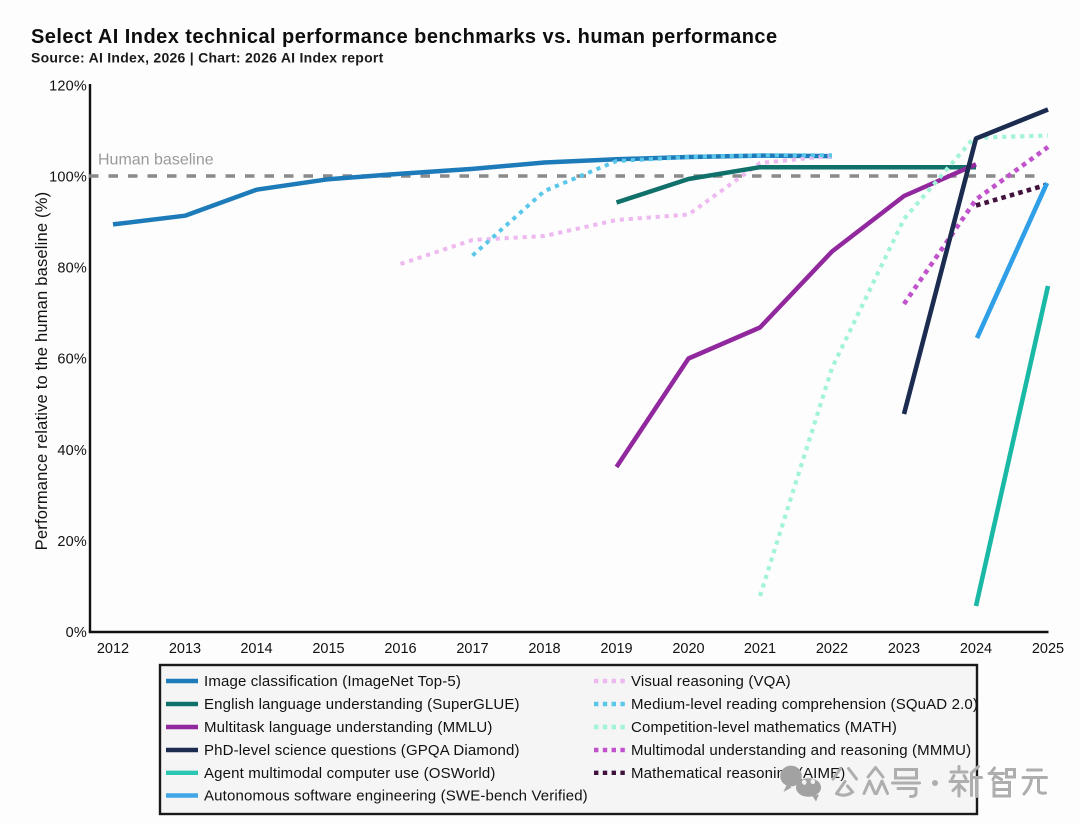 Image resolution: width=1080 pixels, height=830 pixels. I want to click on svg-text: 2024, so click(976, 649).